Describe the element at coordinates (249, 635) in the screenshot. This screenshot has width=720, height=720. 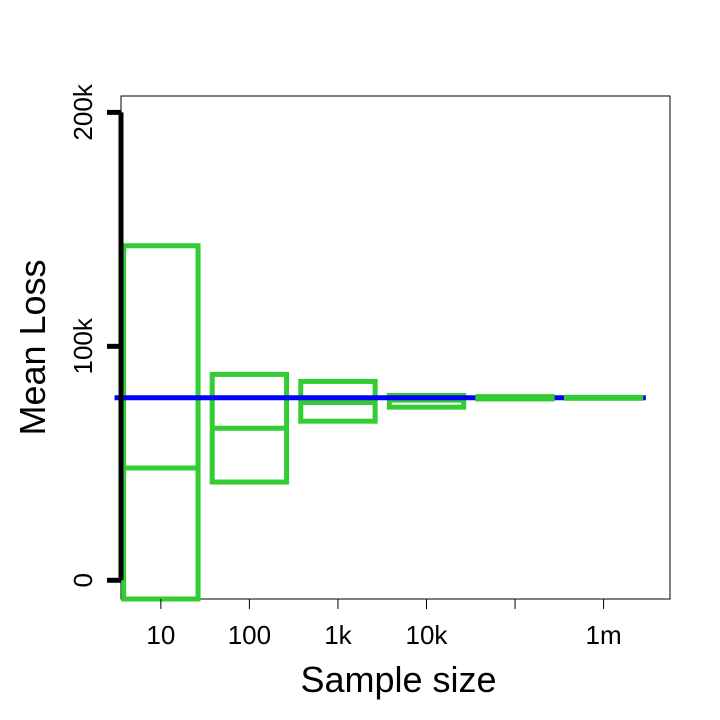
I see `x-tick-label-2: 100` at that location.